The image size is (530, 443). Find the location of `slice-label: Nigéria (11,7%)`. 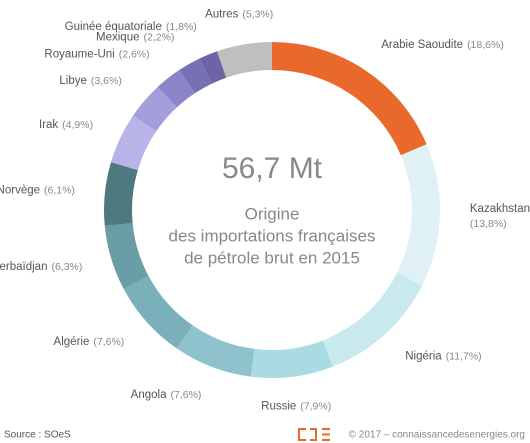

slice-label: Nigéria (11,7%) is located at coordinates (443, 356).